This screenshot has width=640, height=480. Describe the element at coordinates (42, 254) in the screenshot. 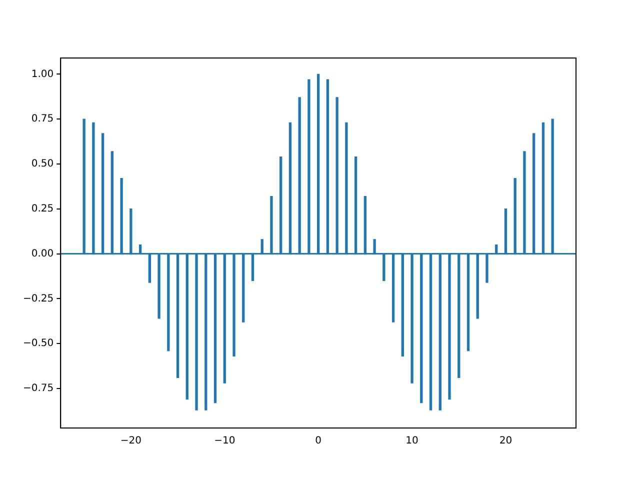

I see `y-tick-label: 0.00` at that location.